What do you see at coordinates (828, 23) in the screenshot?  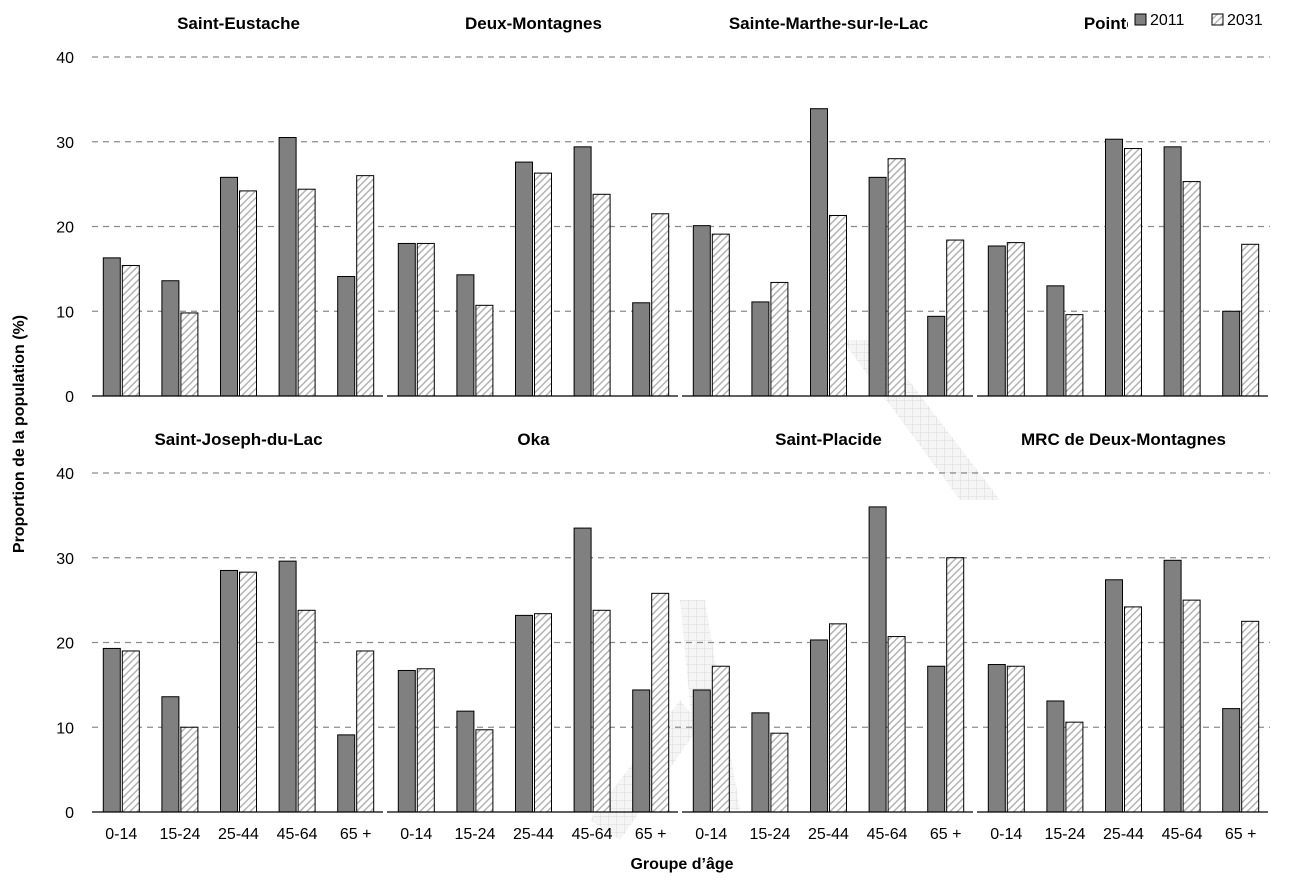 I see `panel-title: Sainte-Marthe-sur-le-Lac` at bounding box center [828, 23].